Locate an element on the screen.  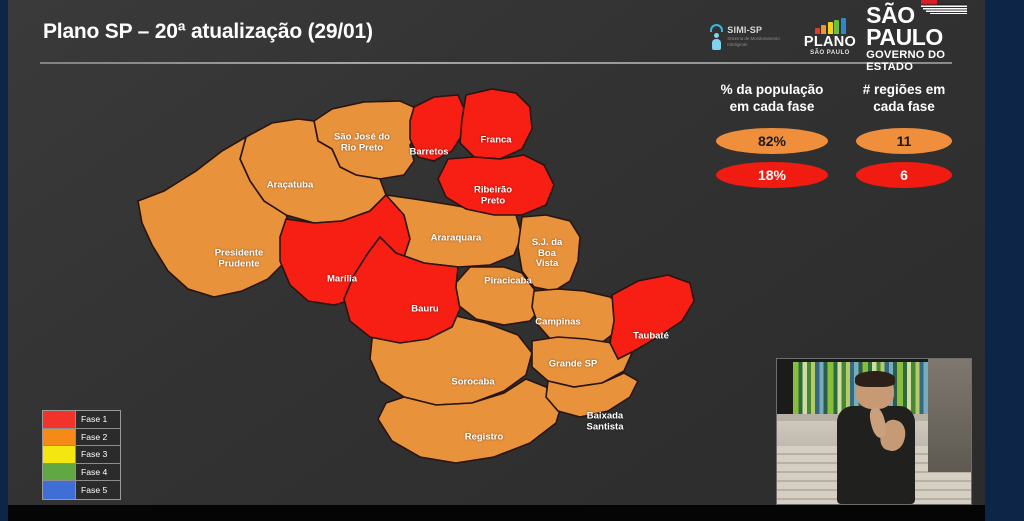
legend-item-fase-5: Fase 5 is located at coordinates (81, 490).